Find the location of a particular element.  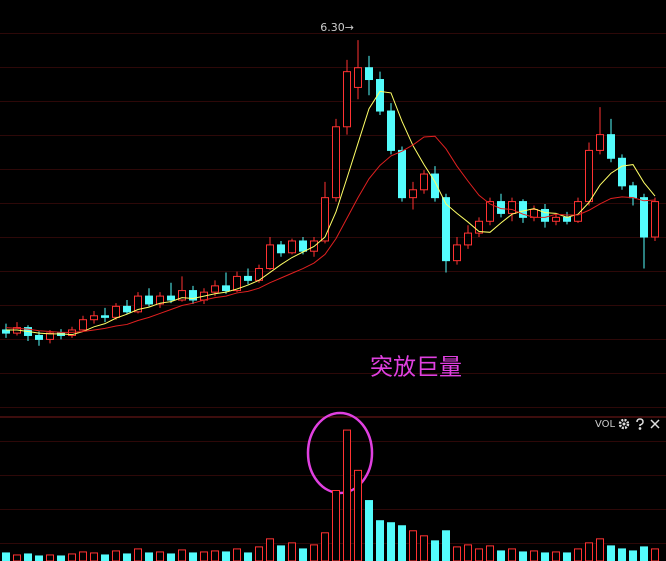

settings-icon is located at coordinates (624, 424).